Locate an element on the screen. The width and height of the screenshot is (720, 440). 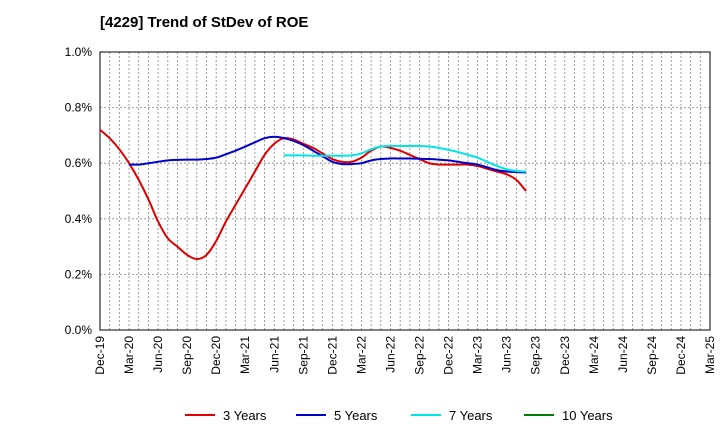
legend-label: 3 Years is located at coordinates (245, 415).